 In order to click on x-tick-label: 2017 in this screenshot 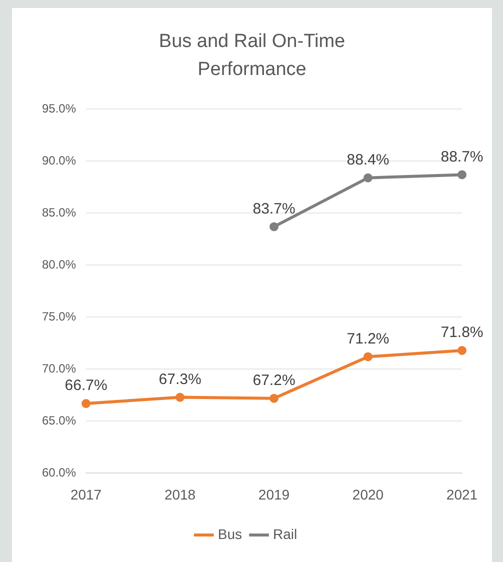, I will do `click(86, 494)`.